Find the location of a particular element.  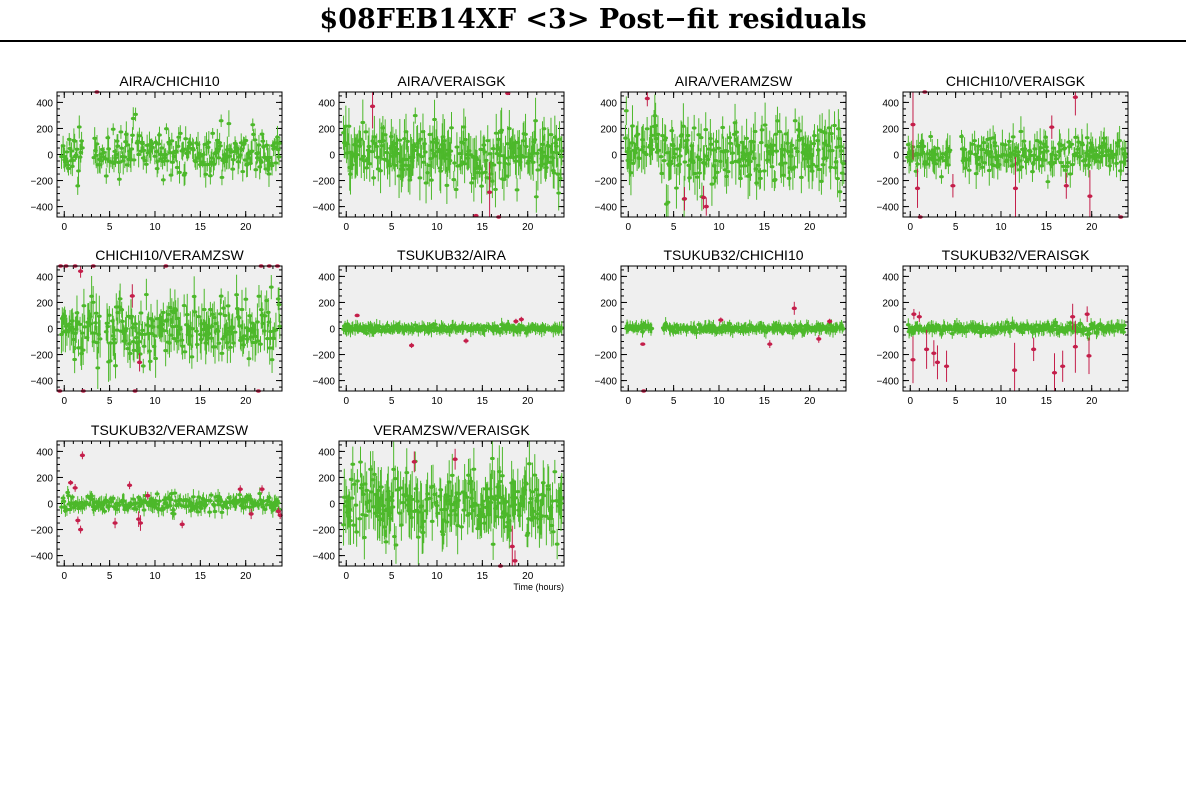

panel-title: AIRA/VERAMZSW is located at coordinates (734, 81).